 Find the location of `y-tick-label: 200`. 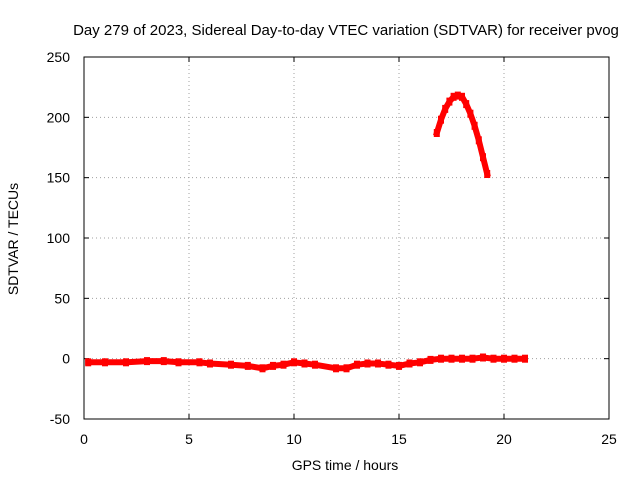

y-tick-label: 200 is located at coordinates (59, 117).